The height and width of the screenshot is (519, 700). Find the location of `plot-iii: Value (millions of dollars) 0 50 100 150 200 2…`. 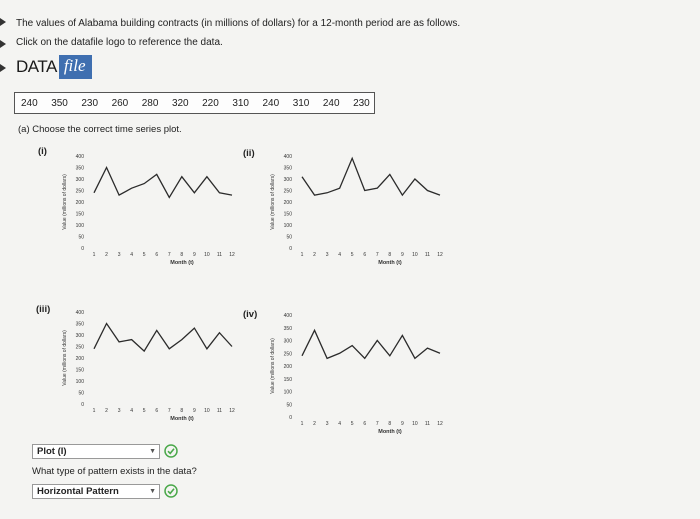

plot-iii: Value (millions of dollars) 0 50 100 150 200 2… is located at coordinates (150, 366).